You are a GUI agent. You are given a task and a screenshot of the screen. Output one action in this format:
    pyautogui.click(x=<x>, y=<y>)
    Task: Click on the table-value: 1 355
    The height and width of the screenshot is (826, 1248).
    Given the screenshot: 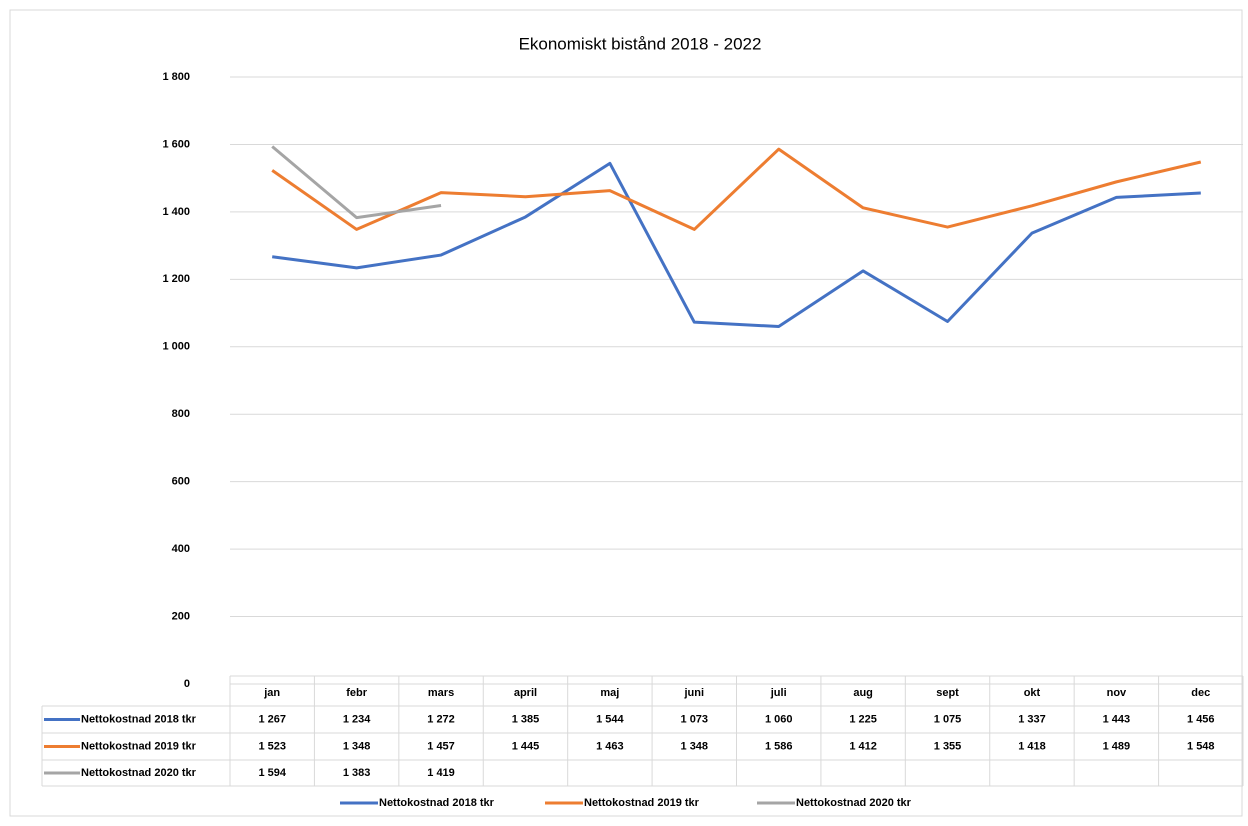 What is the action you would take?
    pyautogui.click(x=948, y=746)
    